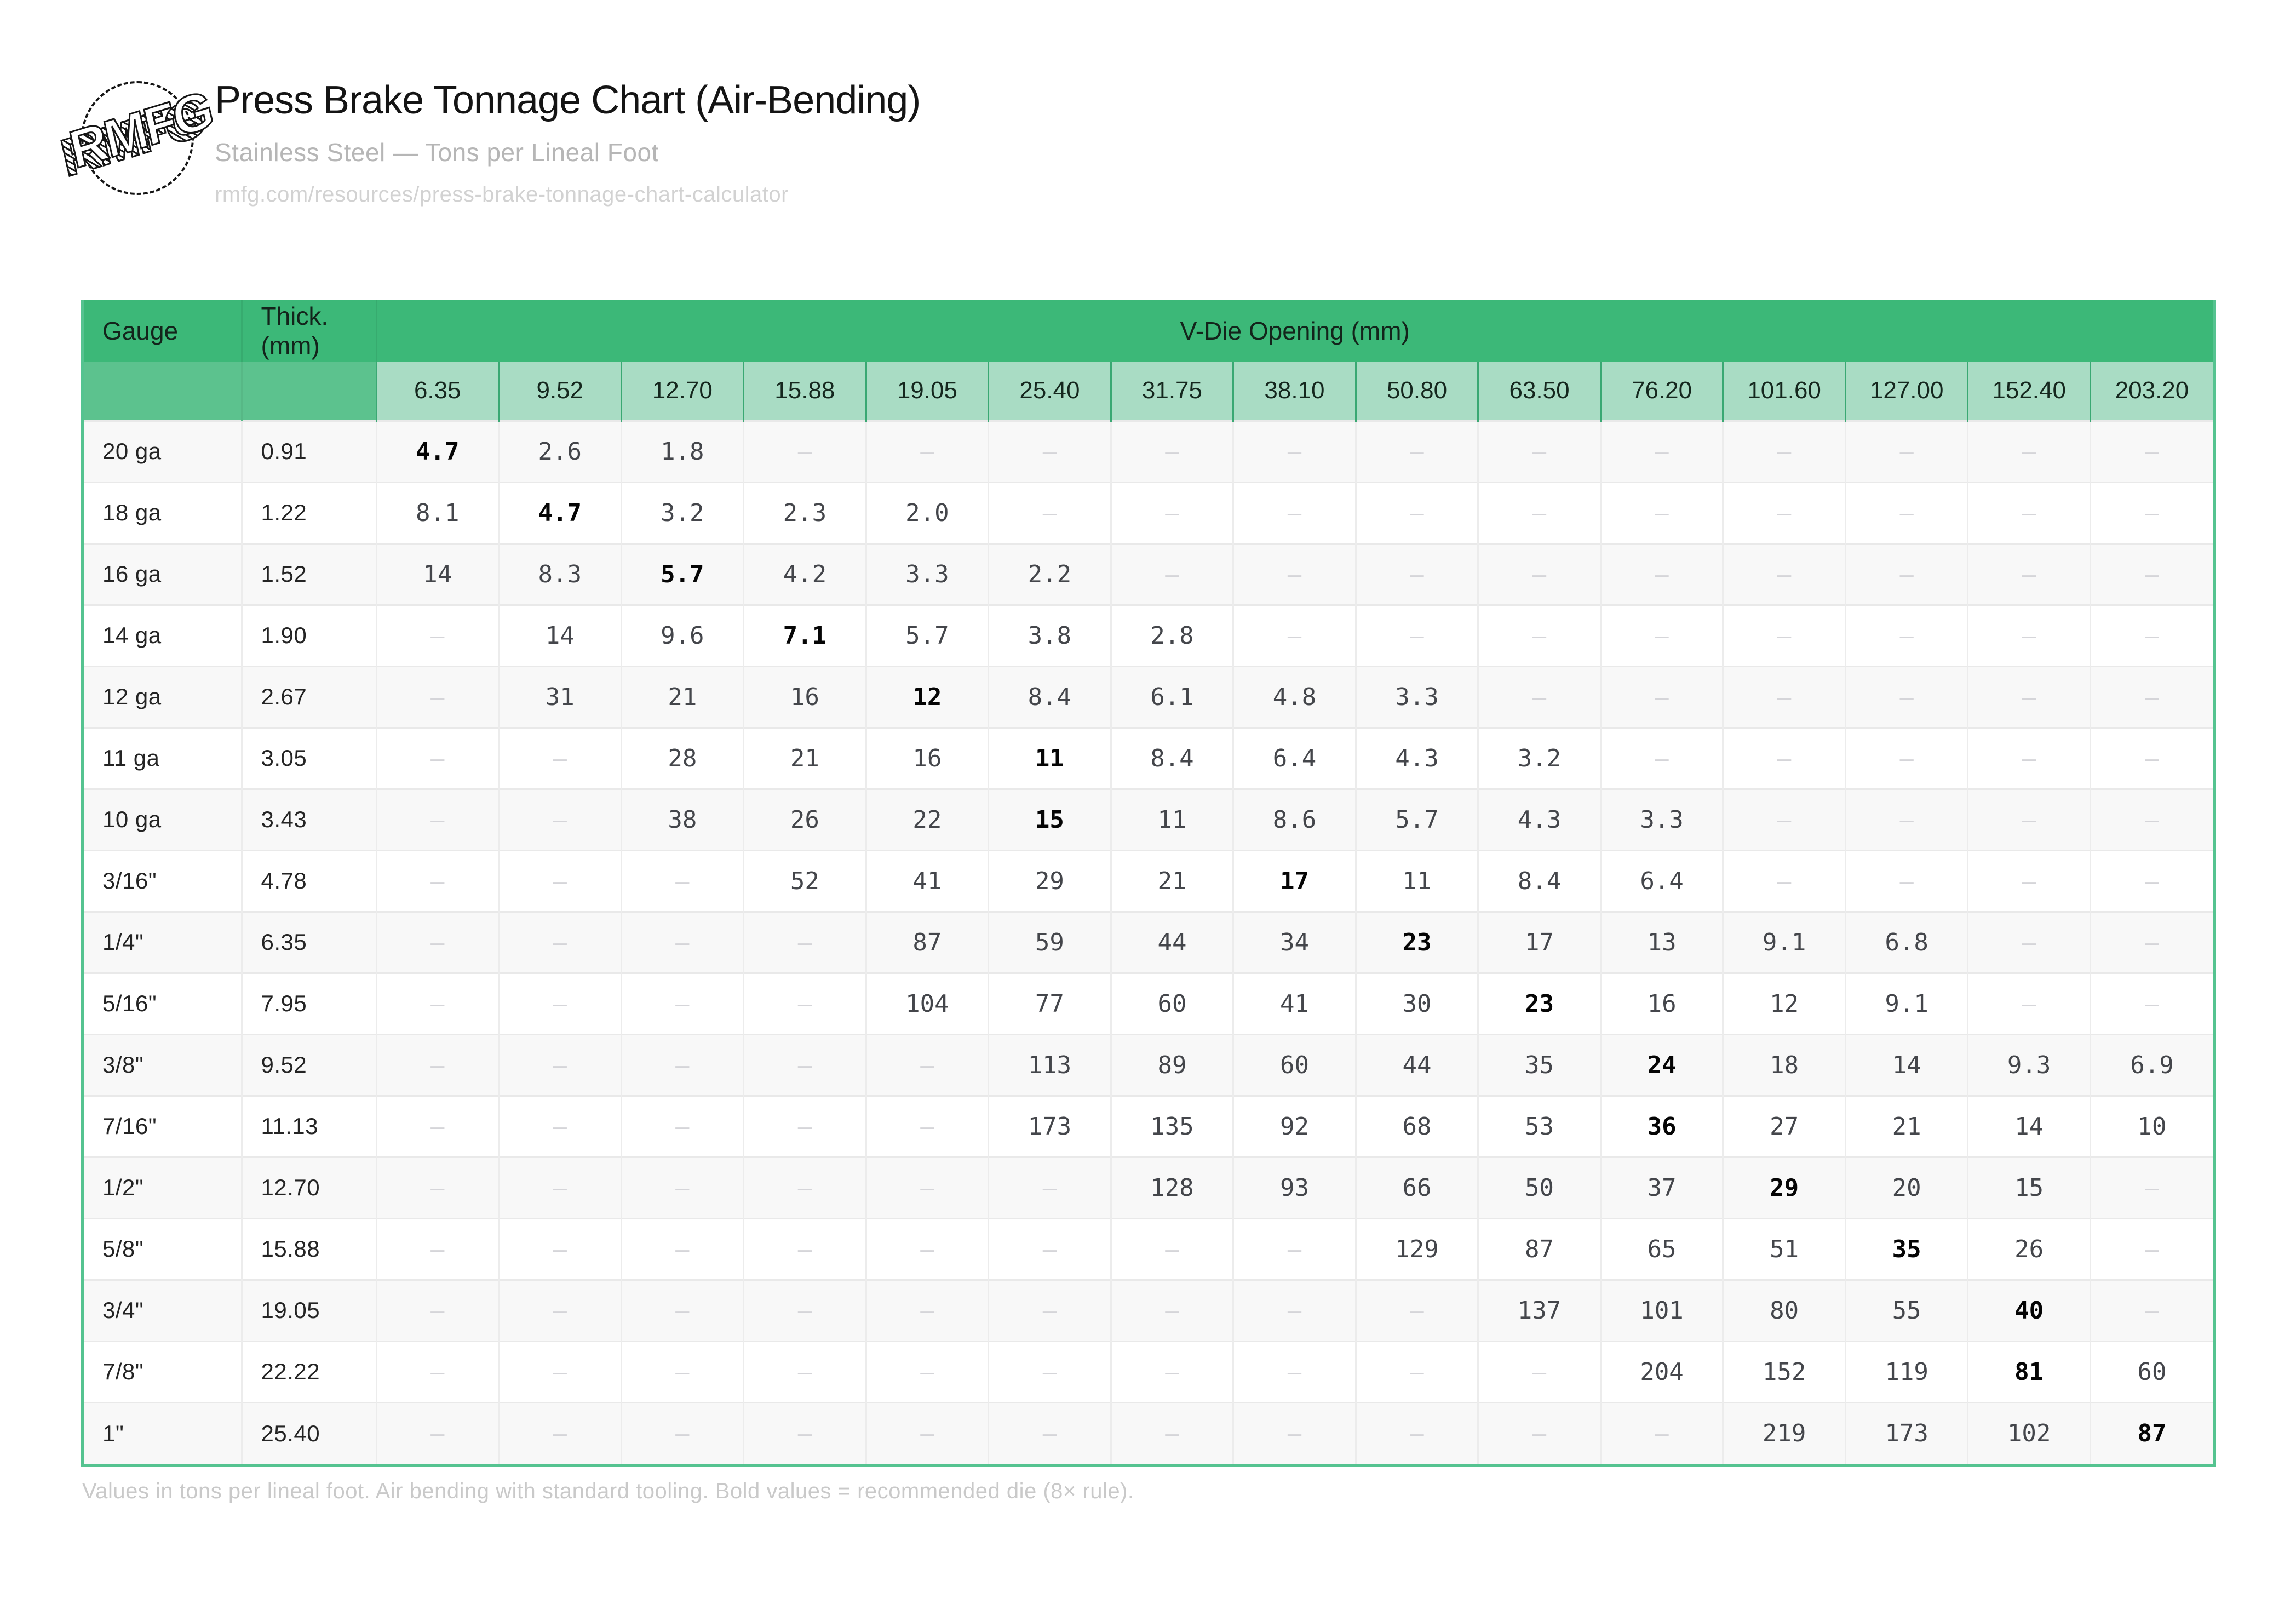 Image resolution: width=2296 pixels, height=1604 pixels. Describe the element at coordinates (308, 1126) in the screenshot. I see `thickness-cell: 11.13` at that location.